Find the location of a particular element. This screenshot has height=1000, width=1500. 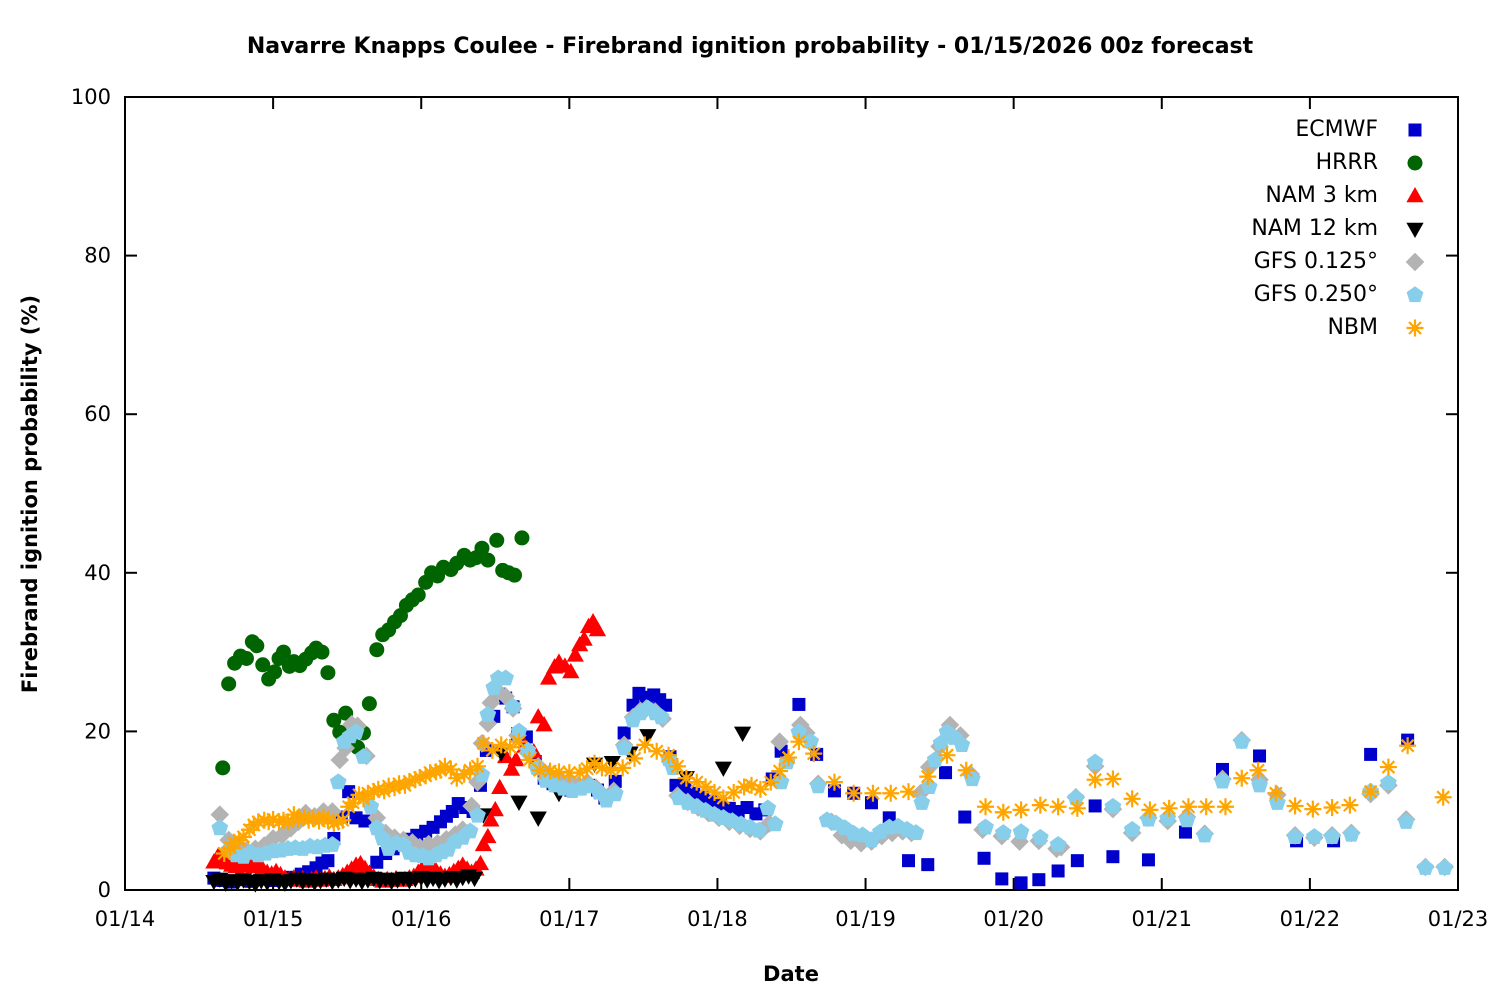

x-tick-label: 01/17 is located at coordinates (569, 919).